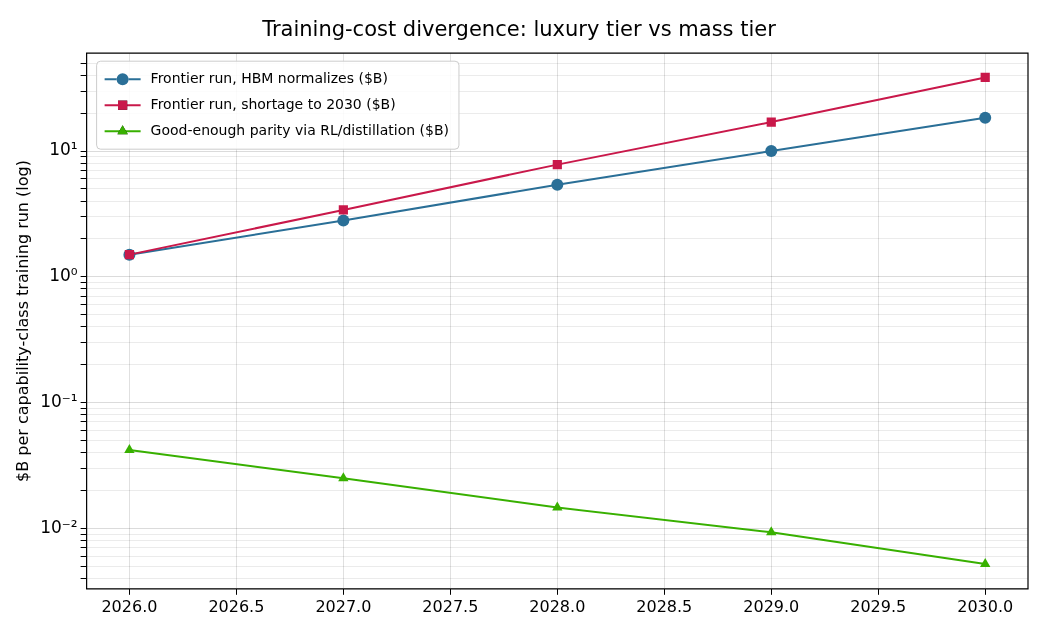 This screenshot has width=1050, height=630. Describe the element at coordinates (22, 321) in the screenshot. I see `y-axis-title: $B per capability-class training run (log)` at that location.